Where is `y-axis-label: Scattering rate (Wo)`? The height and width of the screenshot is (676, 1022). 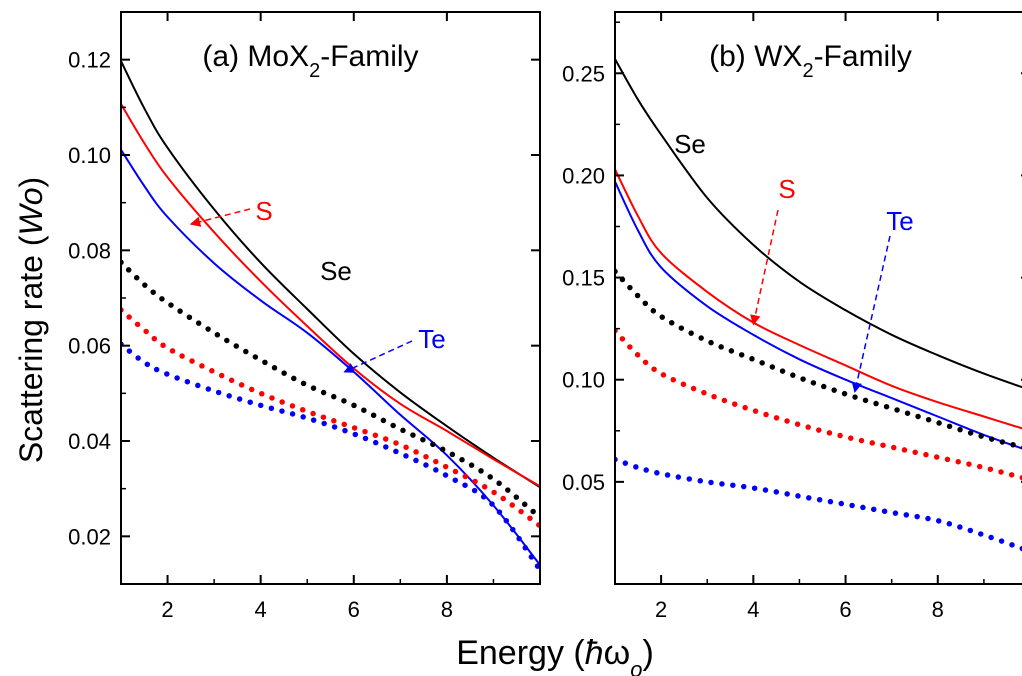 y-axis-label: Scattering rate (Wo) is located at coordinates (31, 320).